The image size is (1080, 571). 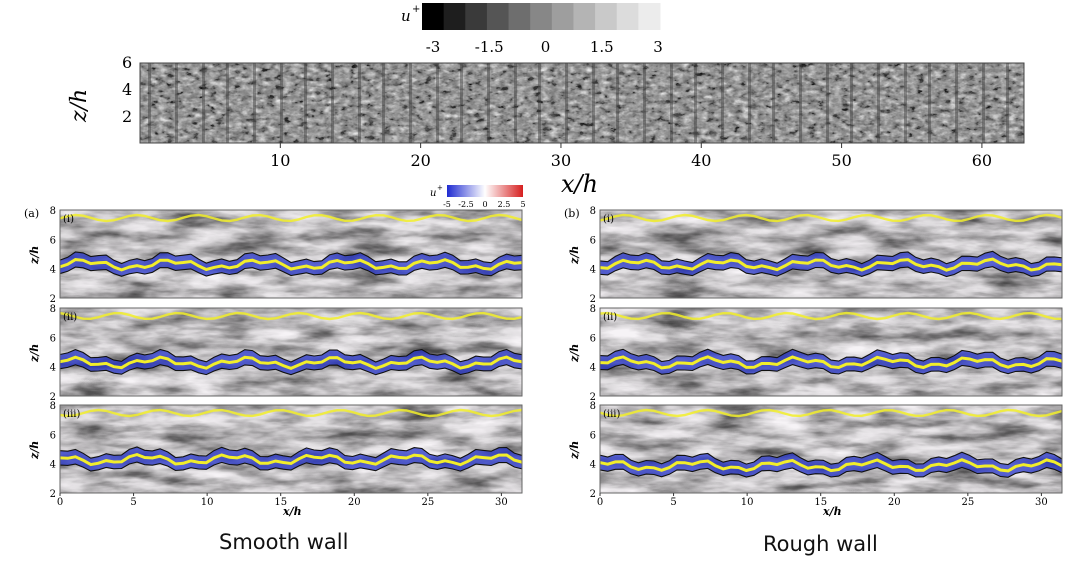 I want to click on colorbar-tick-label: -3, so click(x=433, y=47).